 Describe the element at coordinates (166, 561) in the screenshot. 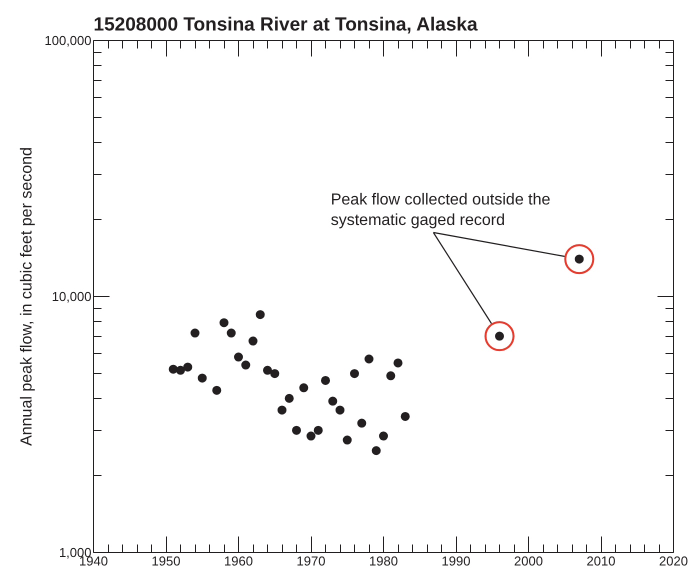

I see `x-tick-label: 1950` at that location.